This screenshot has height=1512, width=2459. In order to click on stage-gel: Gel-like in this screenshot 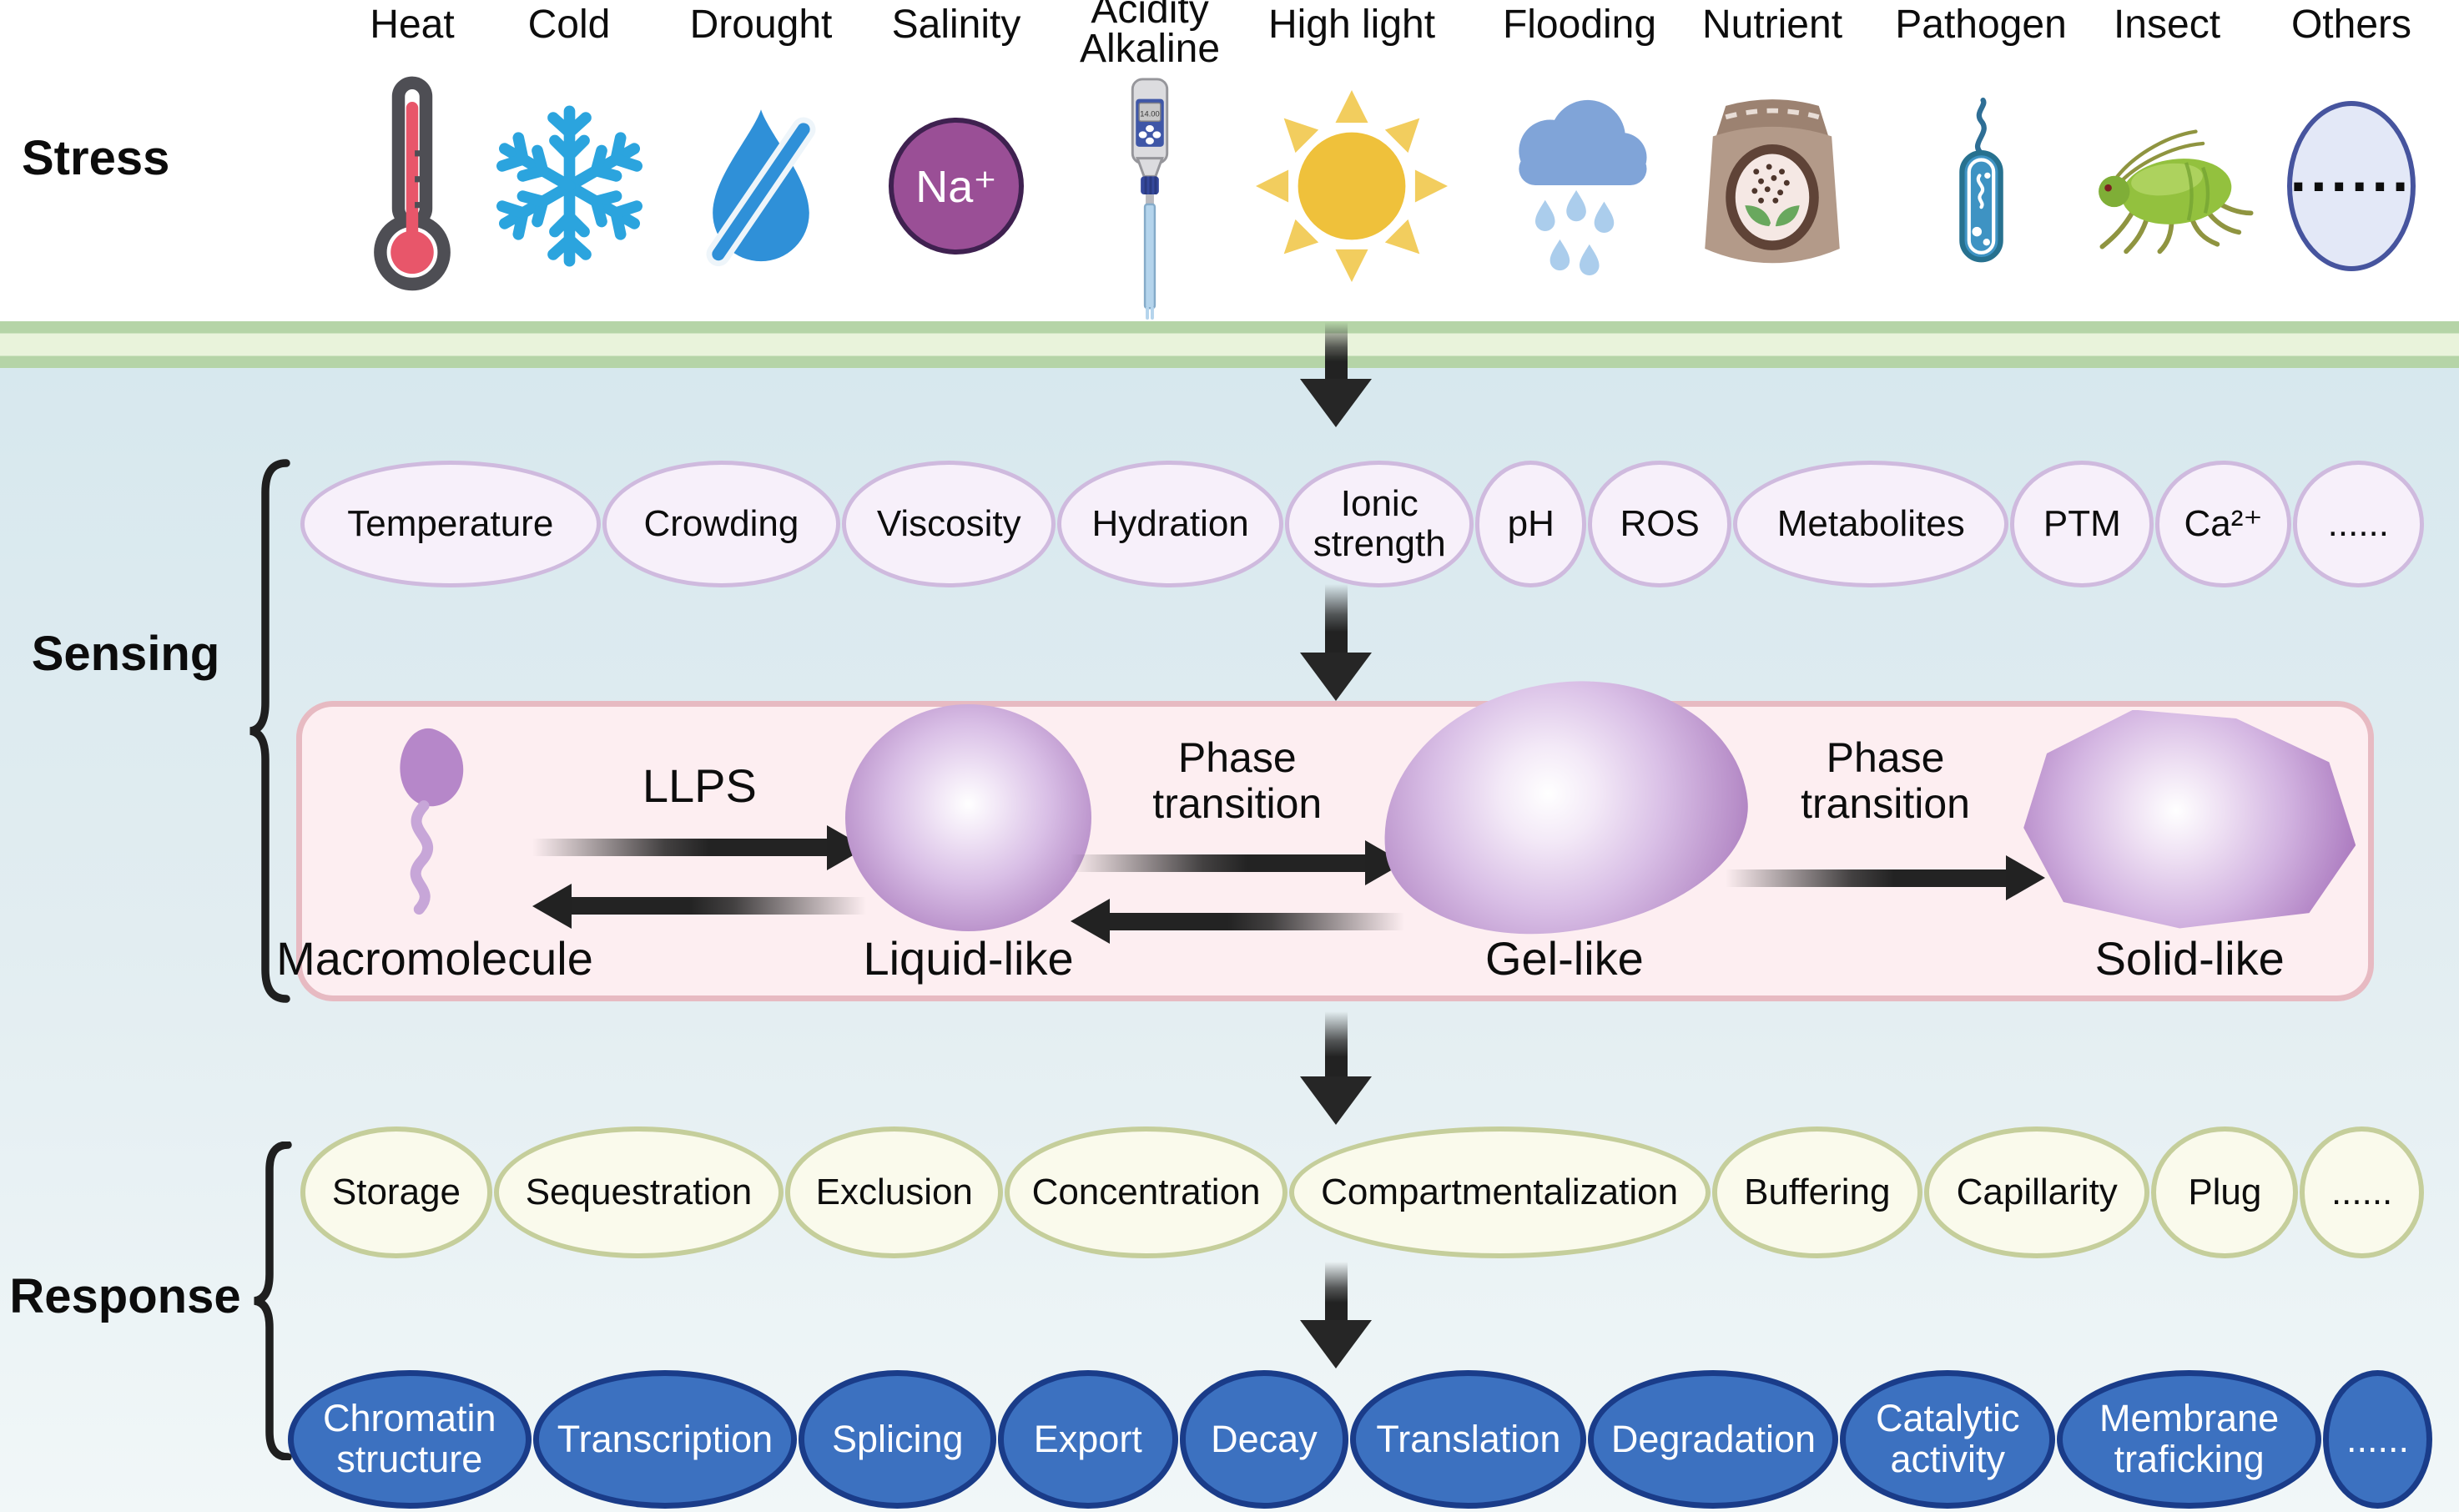, I will do `click(1565, 829)`.